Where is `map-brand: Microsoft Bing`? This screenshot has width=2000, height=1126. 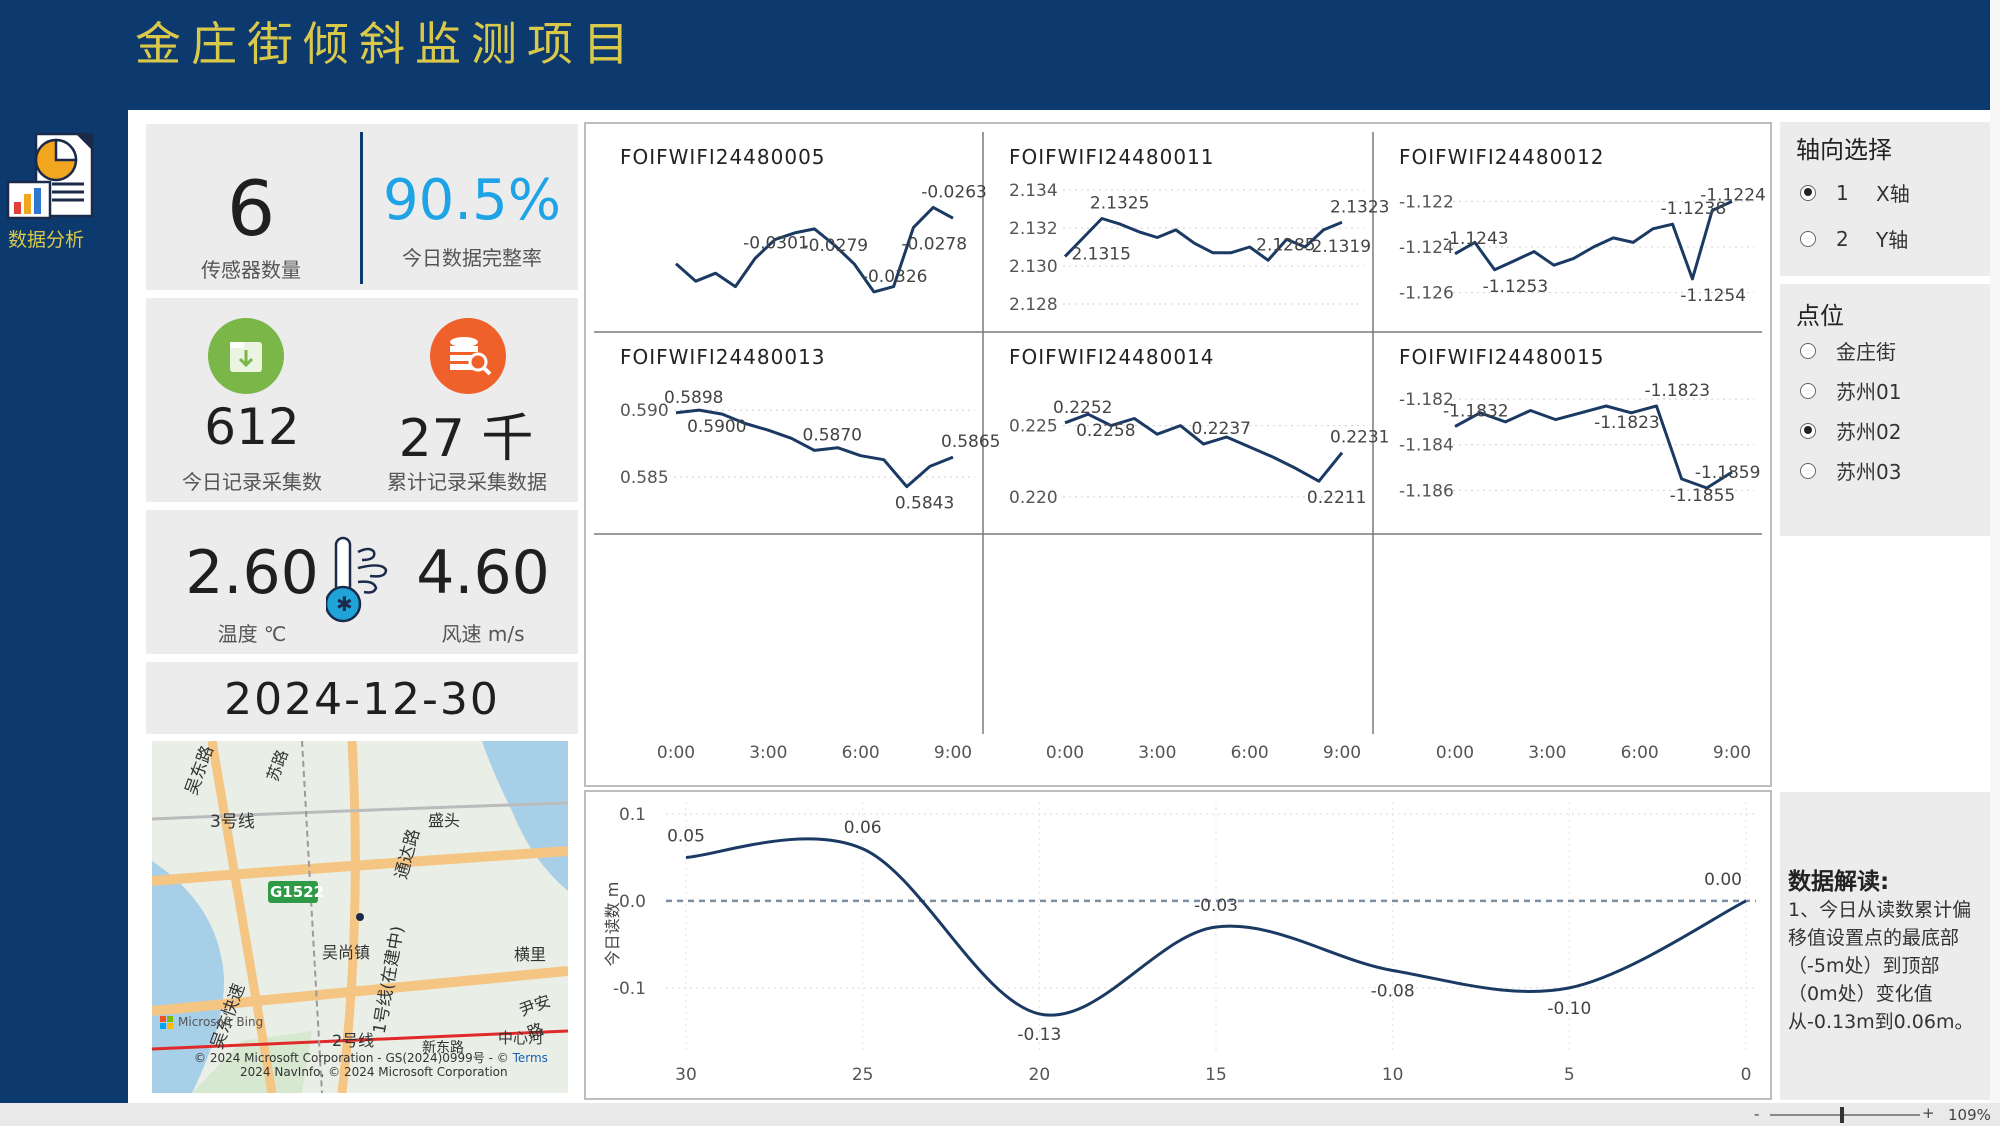 map-brand: Microsoft Bing is located at coordinates (221, 1022).